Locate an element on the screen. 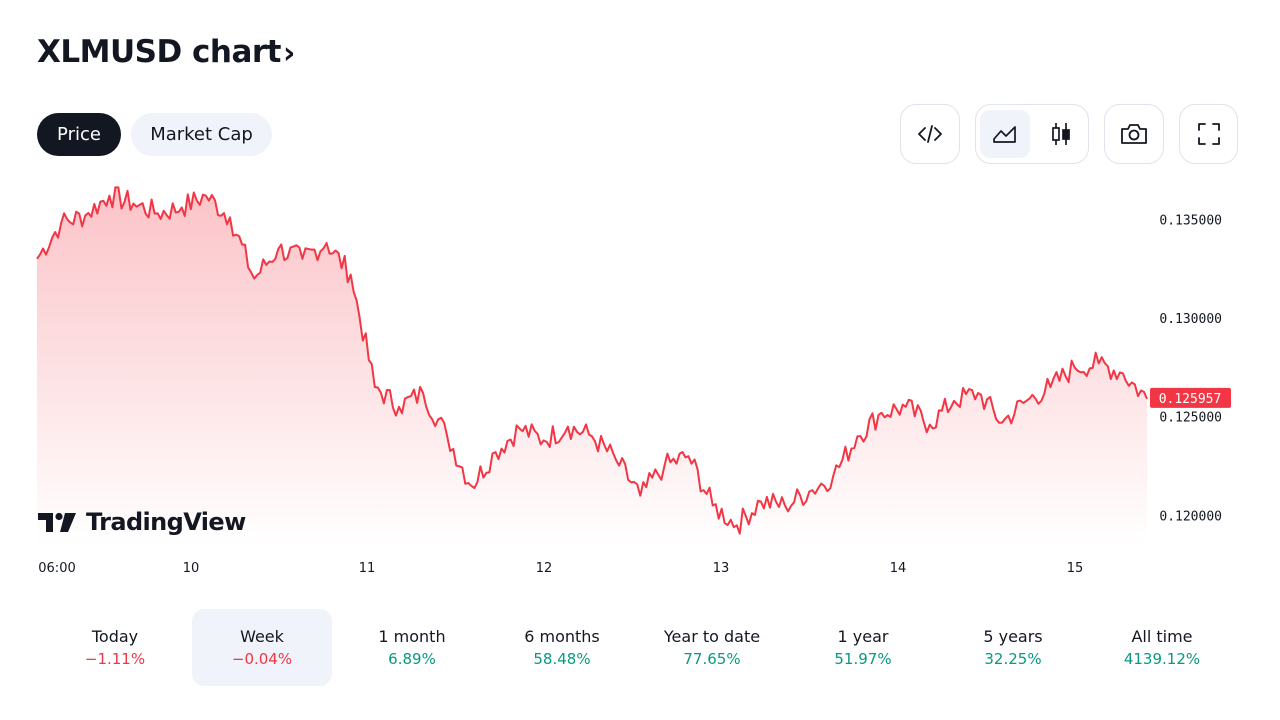 The image size is (1280, 720). code-embed-icon is located at coordinates (930, 134).